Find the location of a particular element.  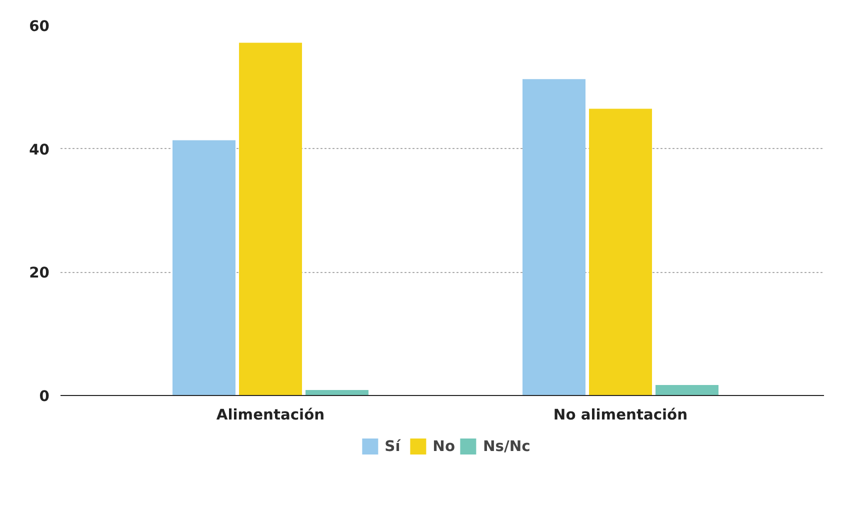

legend-label: Sí is located at coordinates (393, 446).